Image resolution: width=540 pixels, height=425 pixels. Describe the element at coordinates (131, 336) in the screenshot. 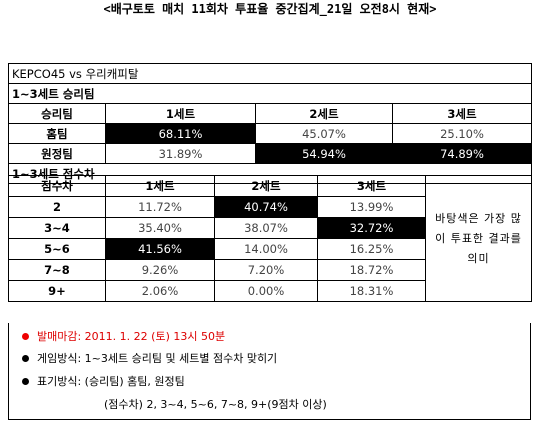

I see `deadline-text: 발매마감: 2011. 1. 22 (토) 13시 50분` at that location.